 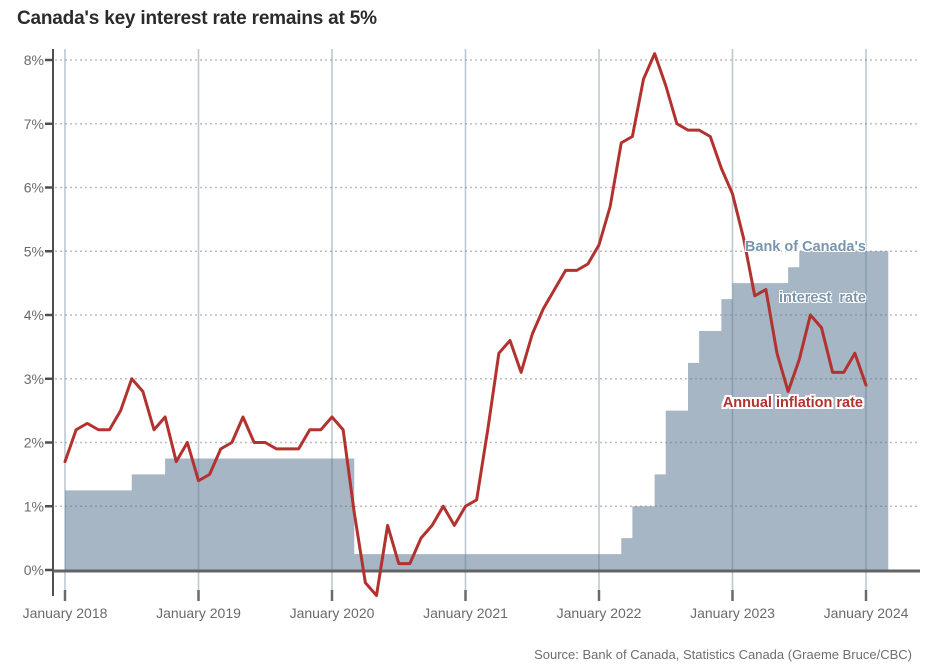 I want to click on x-tick-label: January 2021, so click(x=465, y=613).